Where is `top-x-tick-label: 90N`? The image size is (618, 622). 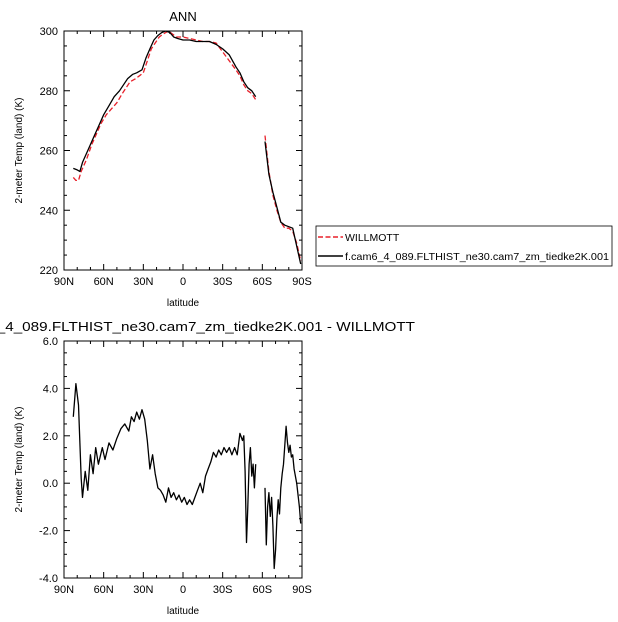
top-x-tick-label: 90N is located at coordinates (64, 282).